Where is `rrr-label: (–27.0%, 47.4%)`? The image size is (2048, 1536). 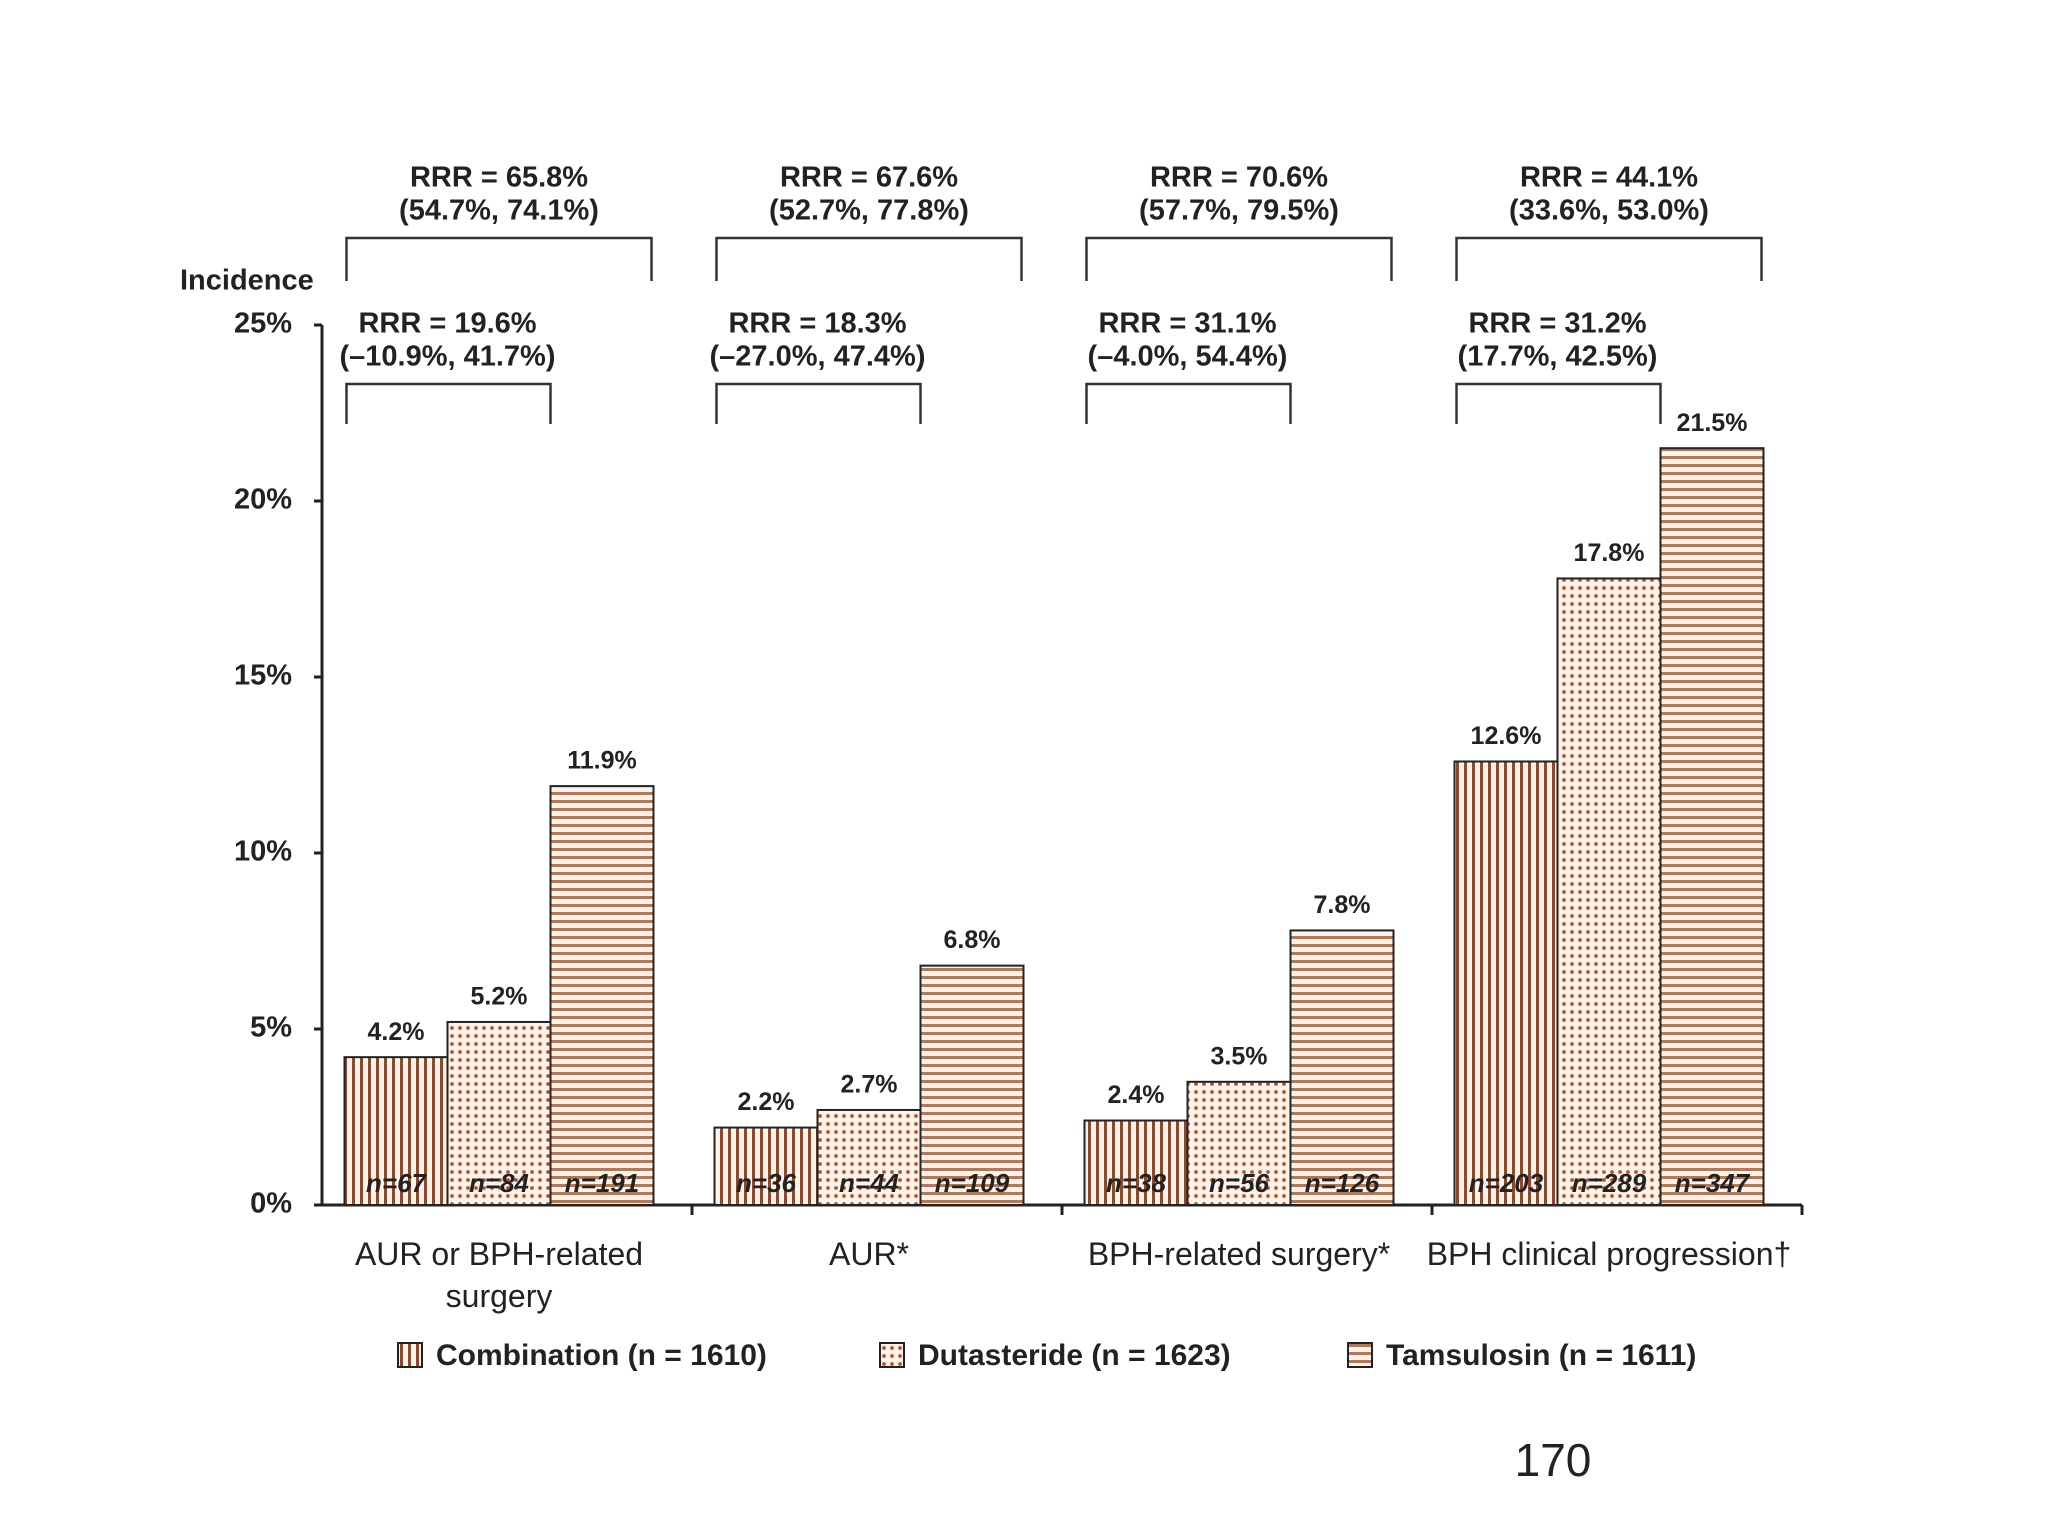 rrr-label: (–27.0%, 47.4%) is located at coordinates (817, 357).